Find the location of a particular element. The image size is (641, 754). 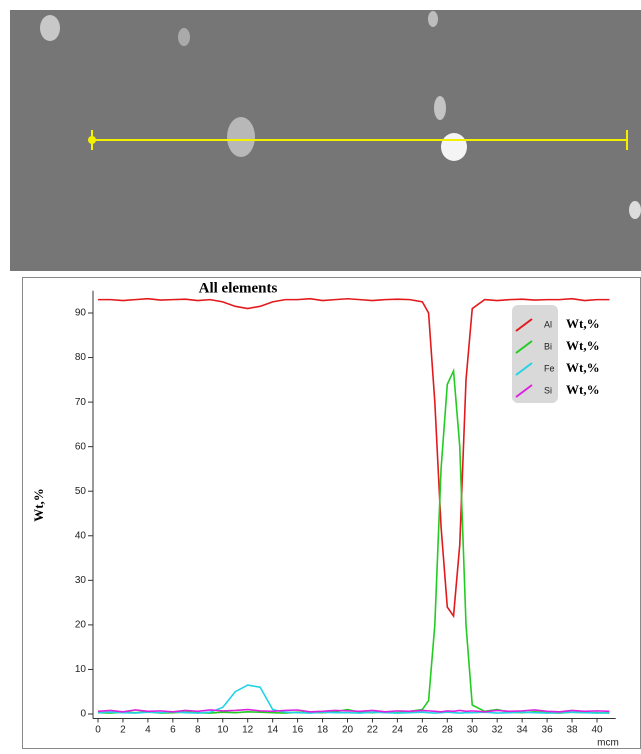

y-tick-label: 30 is located at coordinates (81, 580).